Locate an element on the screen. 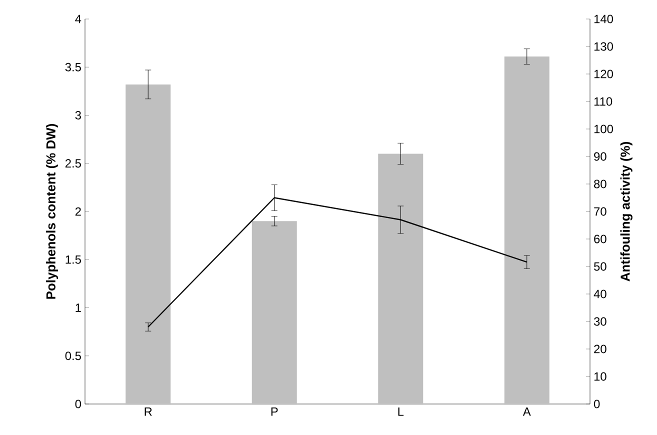 The image size is (657, 435). y-tick-label: 3.5 is located at coordinates (73, 67).